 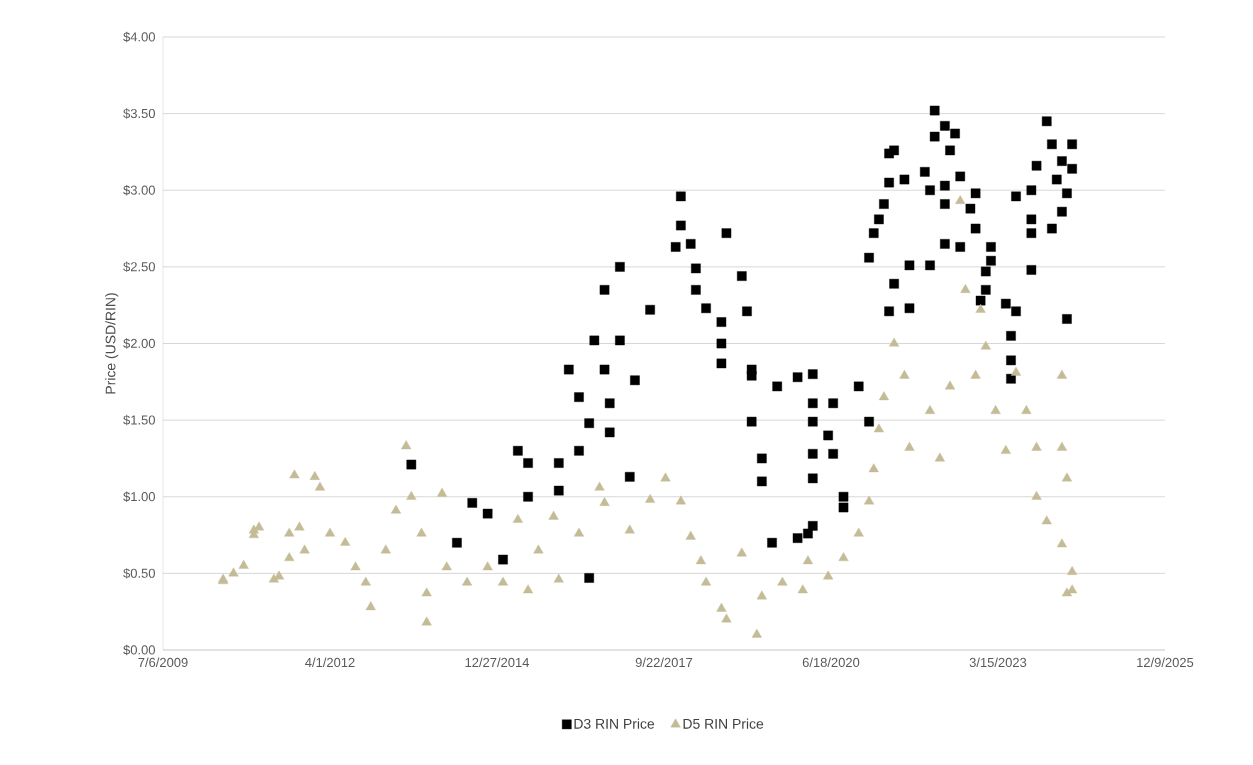 What do you see at coordinates (664, 662) in the screenshot?
I see `x-tick-label: 9/22/2017` at bounding box center [664, 662].